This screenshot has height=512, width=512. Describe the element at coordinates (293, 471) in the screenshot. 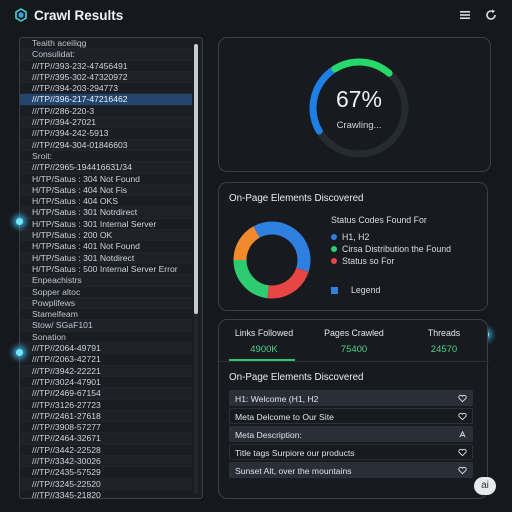

I see `element-text: Sunset Alt, over the mountains` at that location.